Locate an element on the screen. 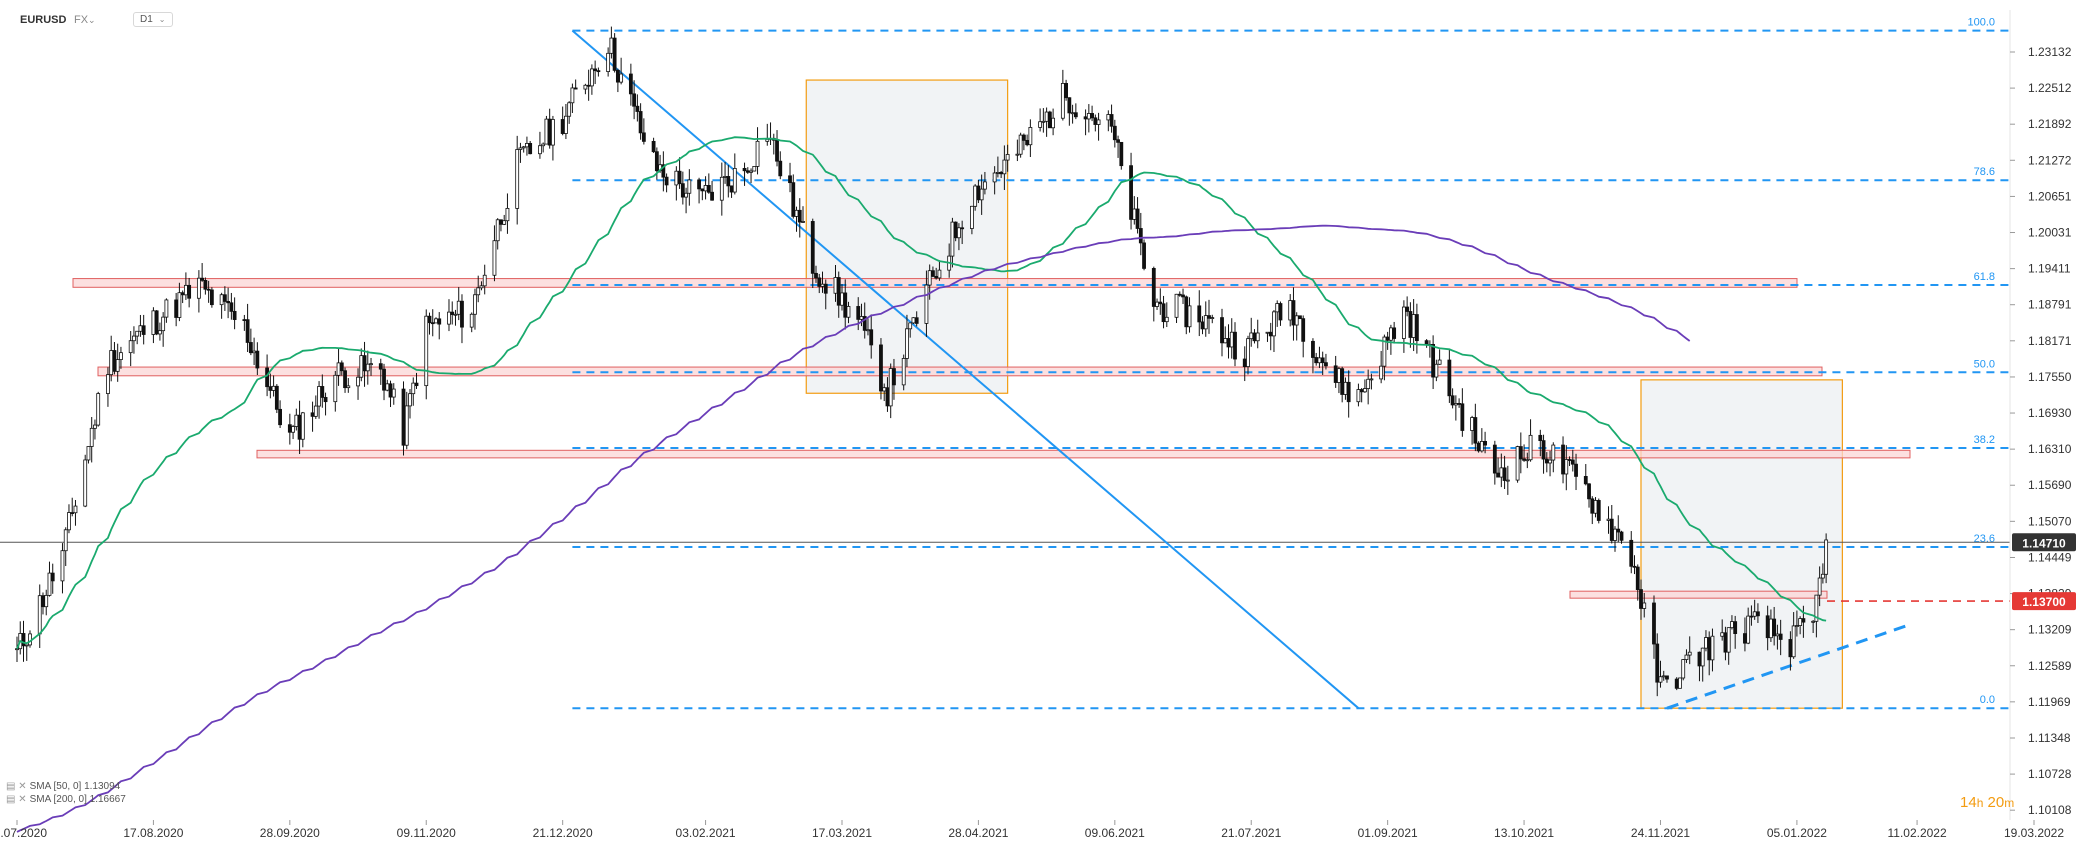 This screenshot has height=844, width=2079. chevron-down-icon: ⌄ is located at coordinates (92, 20).